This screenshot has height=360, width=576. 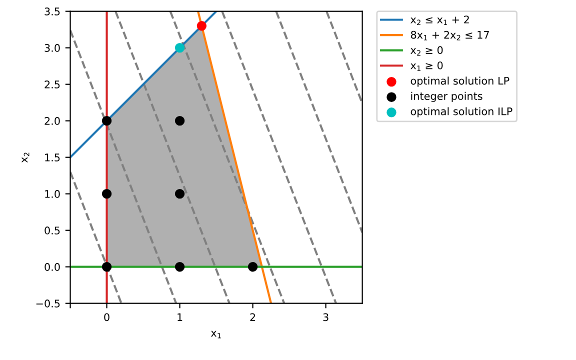 I want to click on legend-label: optimal solution ILP, so click(x=461, y=112).